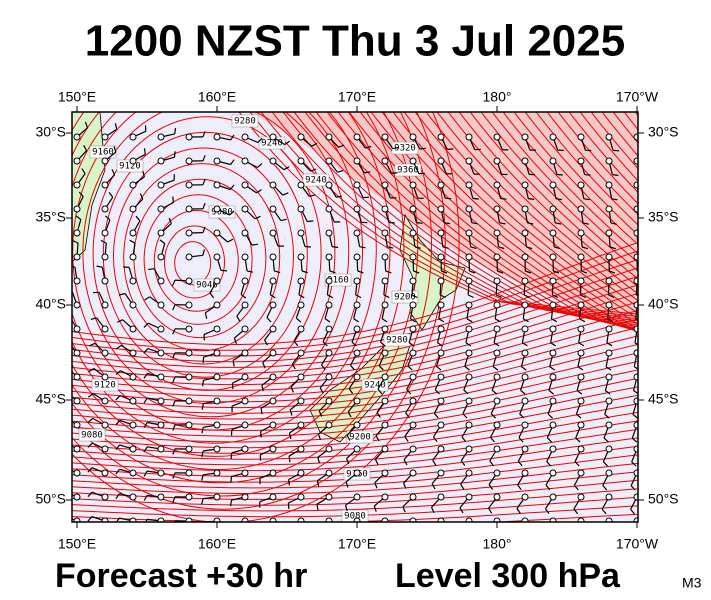 The image size is (711, 600). I want to click on contour-label-box, so click(355, 515).